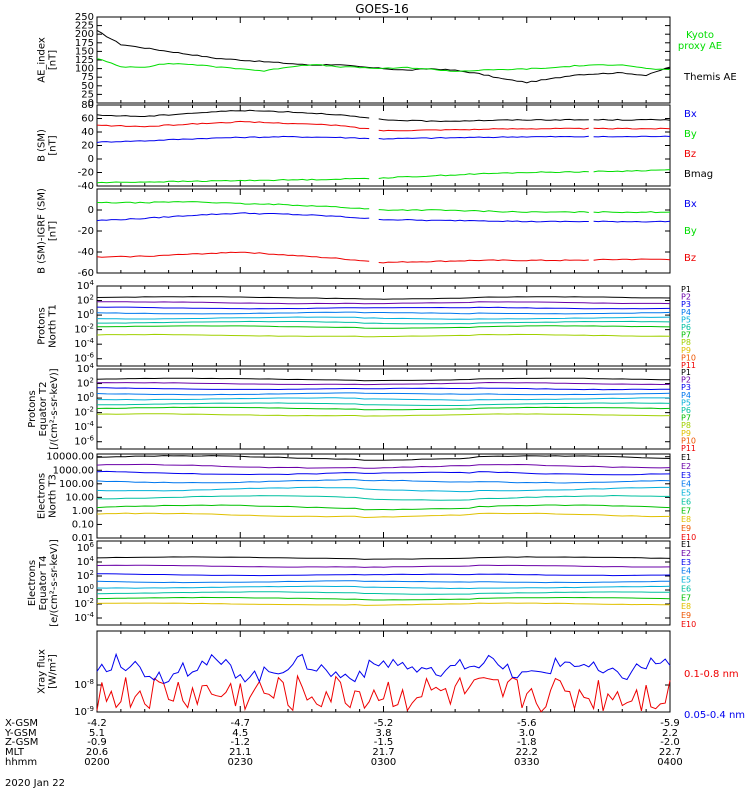 The width and height of the screenshot is (750, 800). What do you see at coordinates (686, 475) in the screenshot?
I see `legend-e3: E3` at bounding box center [686, 475].